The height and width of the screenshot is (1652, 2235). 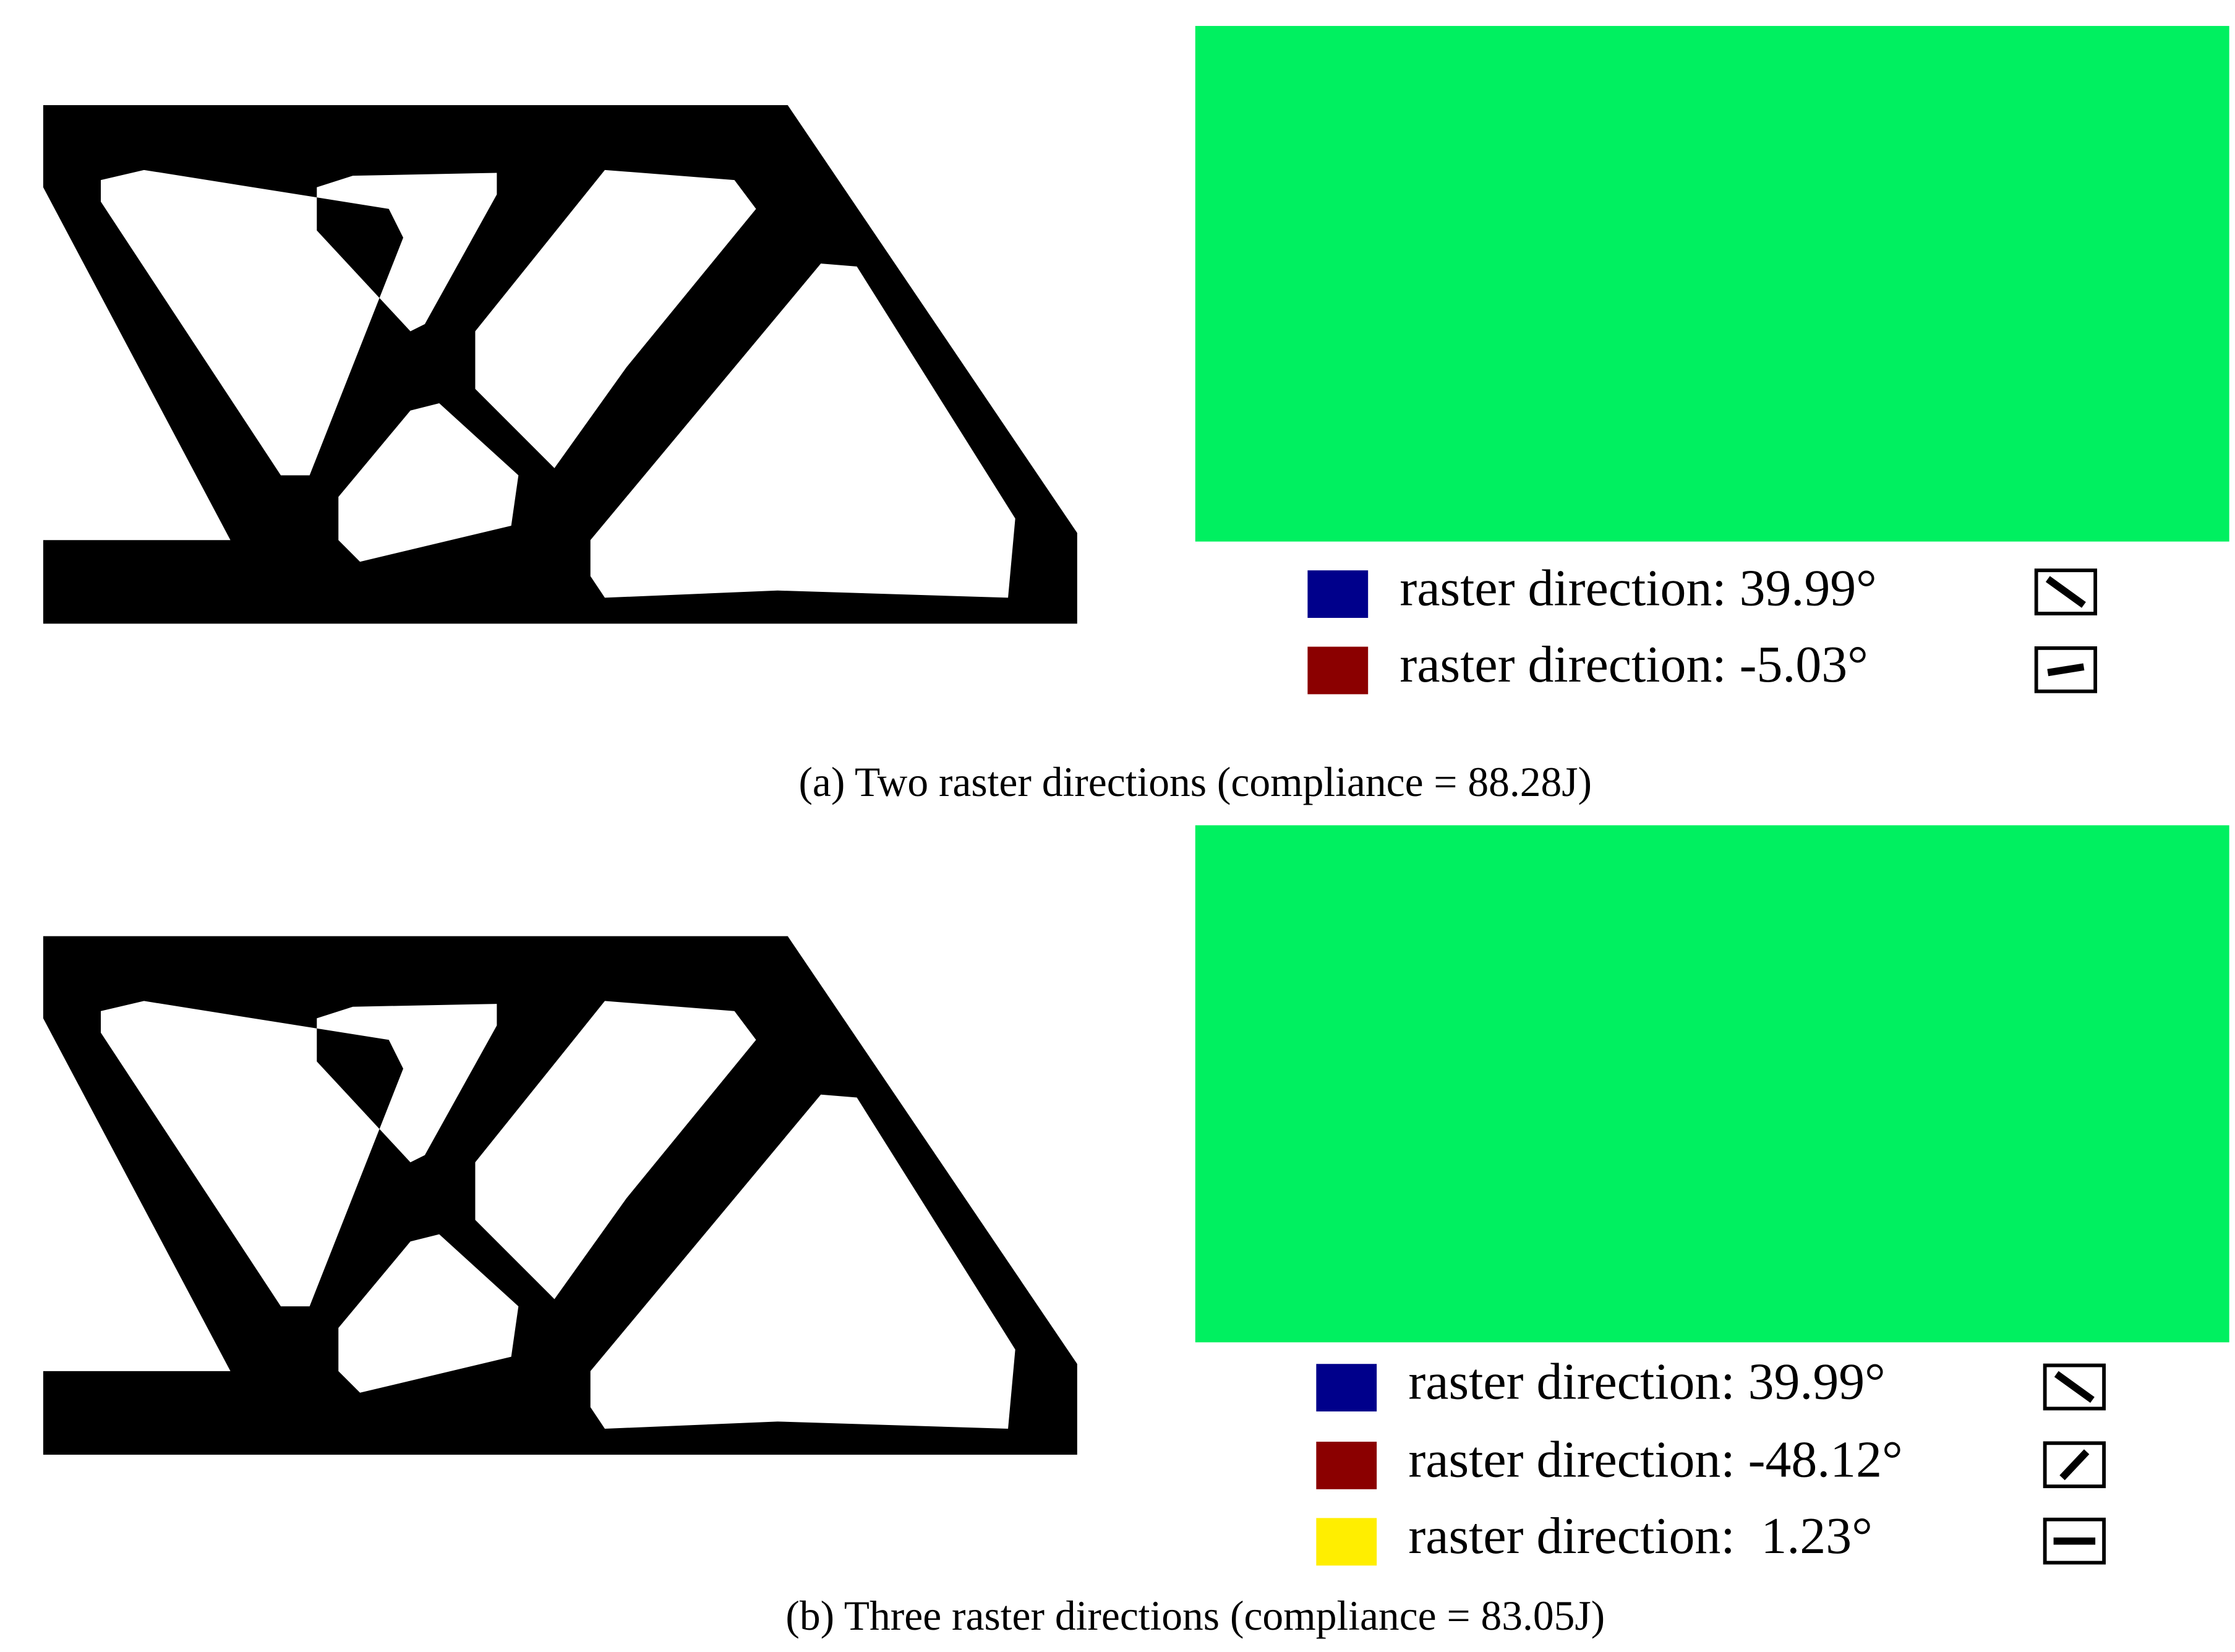 I want to click on direction-icon, so click(x=2066, y=591).